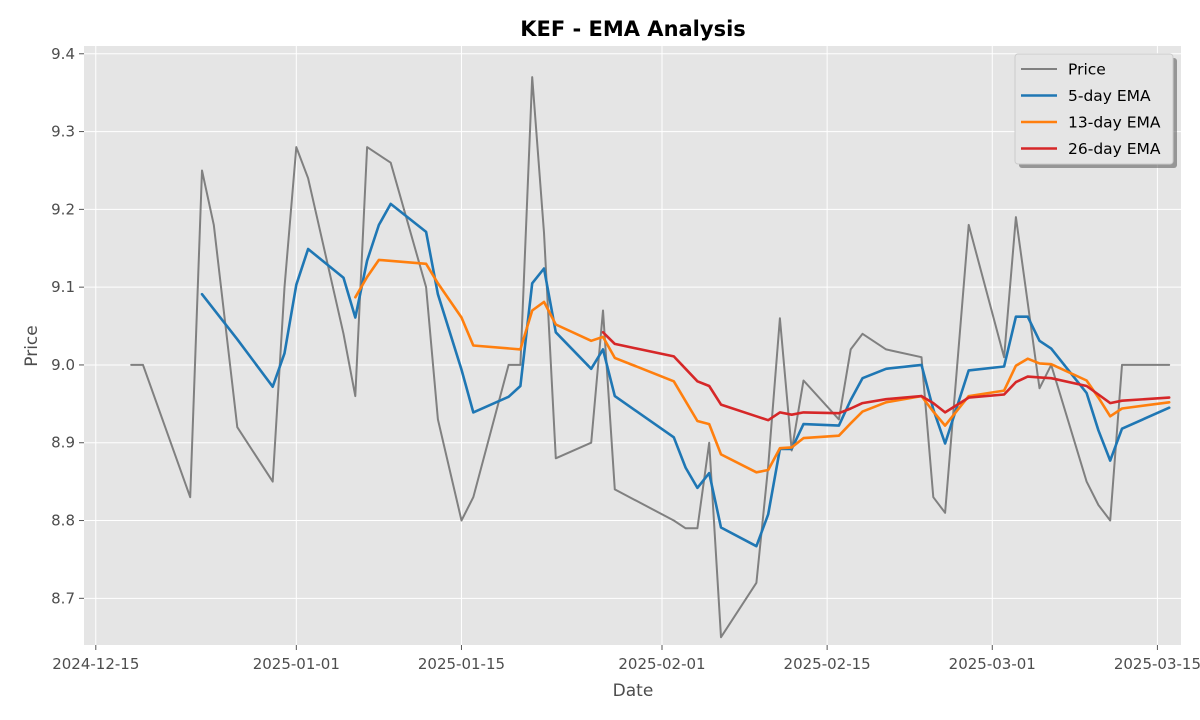 The image size is (1200, 720). I want to click on x-tick-label: 2025-02-01, so click(661, 664).